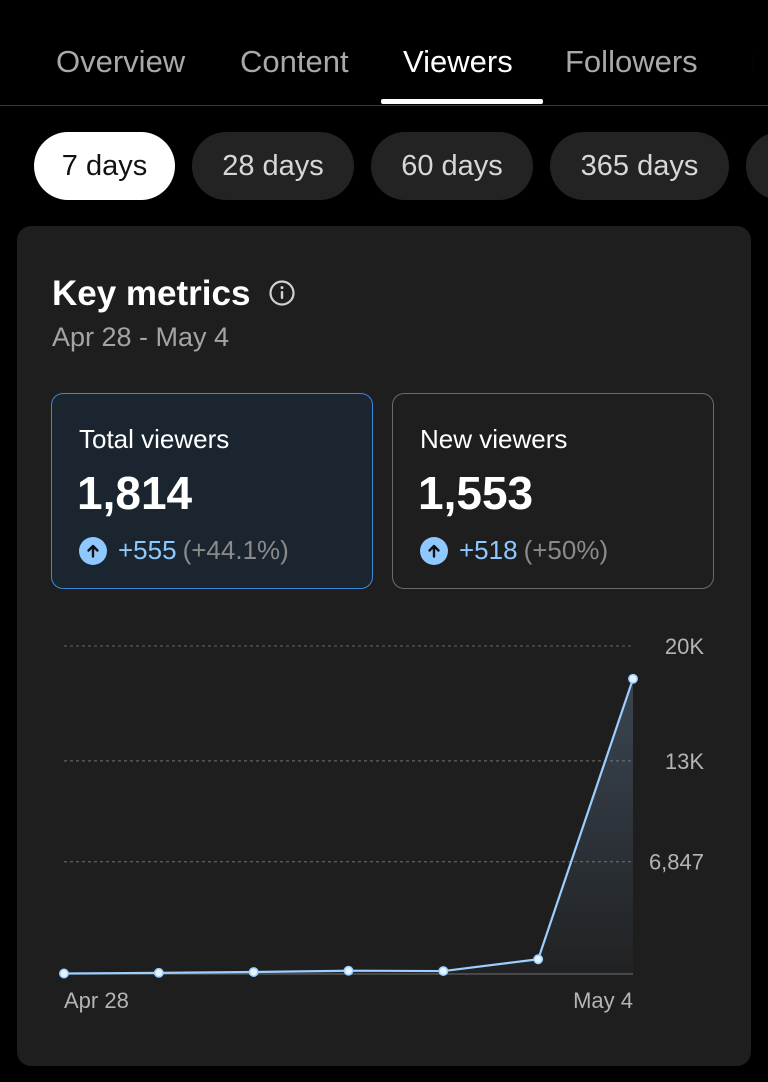  Describe the element at coordinates (235, 550) in the screenshot. I see `metric-percent: (+44.1%)` at that location.